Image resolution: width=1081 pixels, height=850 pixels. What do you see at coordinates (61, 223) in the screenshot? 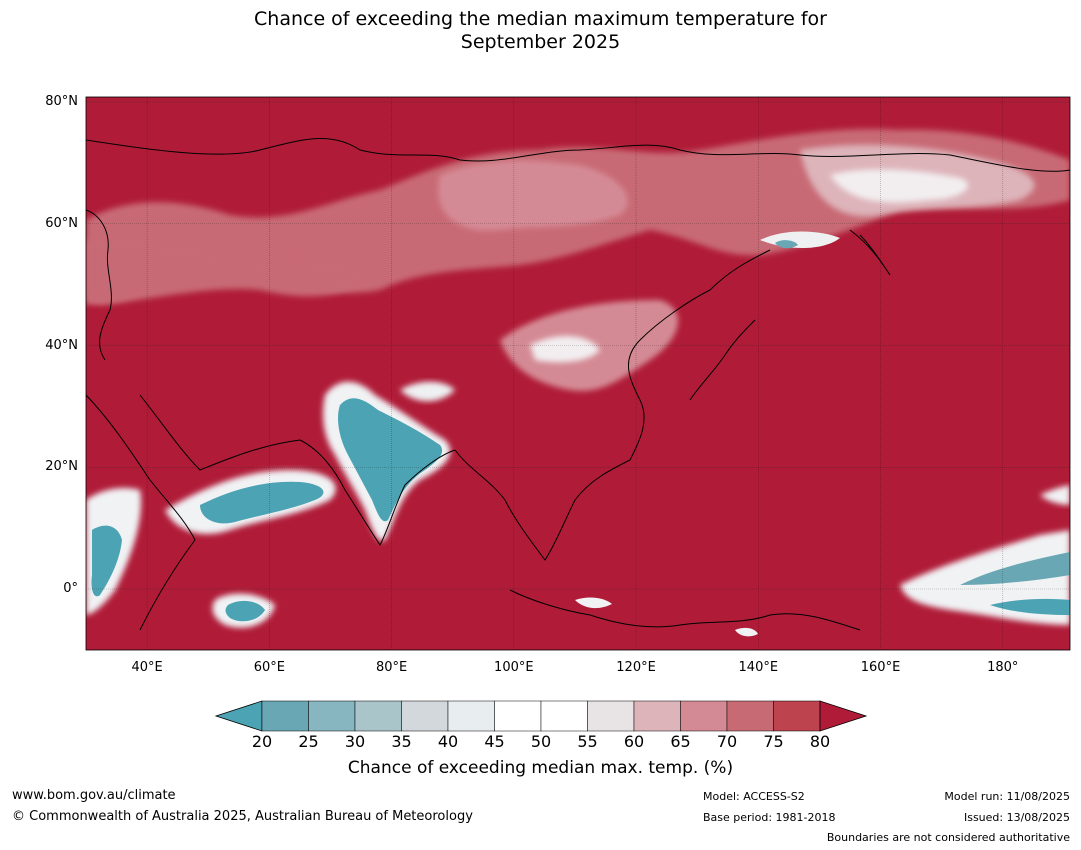
I see `lat-label: 60°N` at bounding box center [61, 223].